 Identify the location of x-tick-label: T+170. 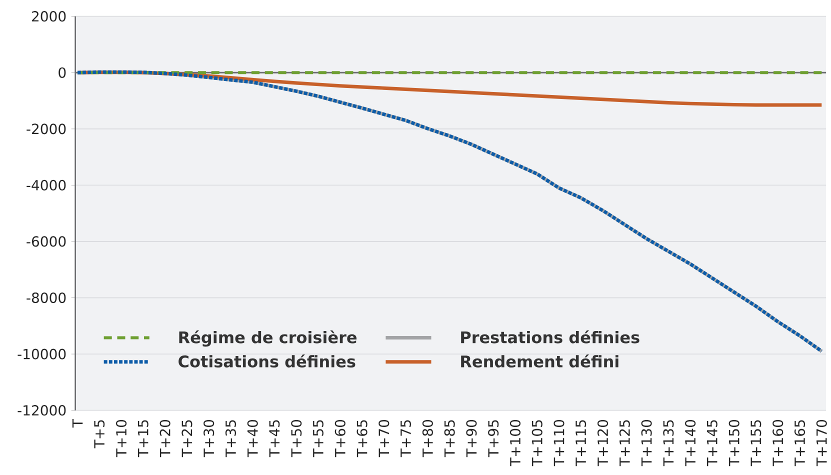
(821, 443).